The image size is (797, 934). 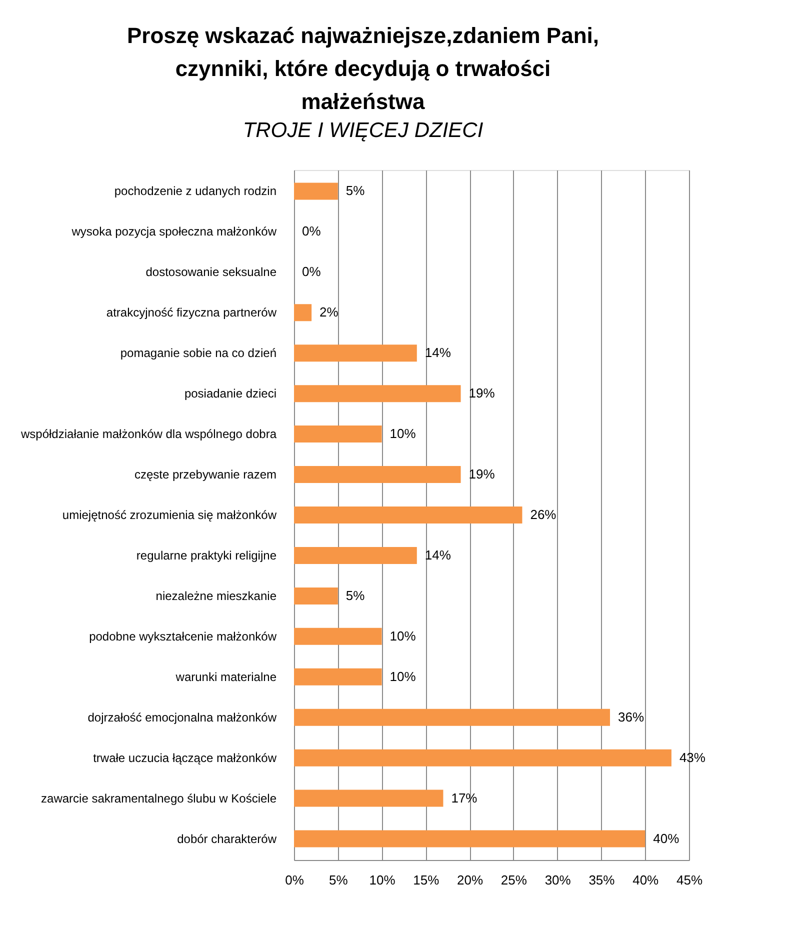 I want to click on y-tick-label: współdziałanie małżonków dla wspólnego dobra, so click(x=148, y=434).